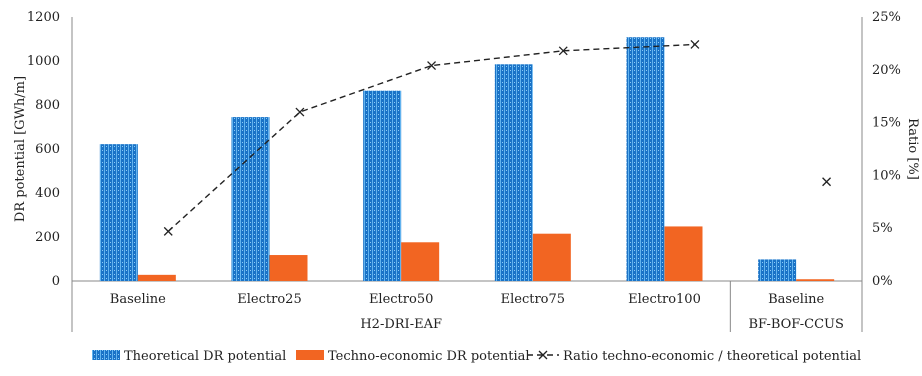 This screenshot has height=376, width=922. What do you see at coordinates (401, 299) in the screenshot?
I see `x-tick-label: Electro50` at bounding box center [401, 299].